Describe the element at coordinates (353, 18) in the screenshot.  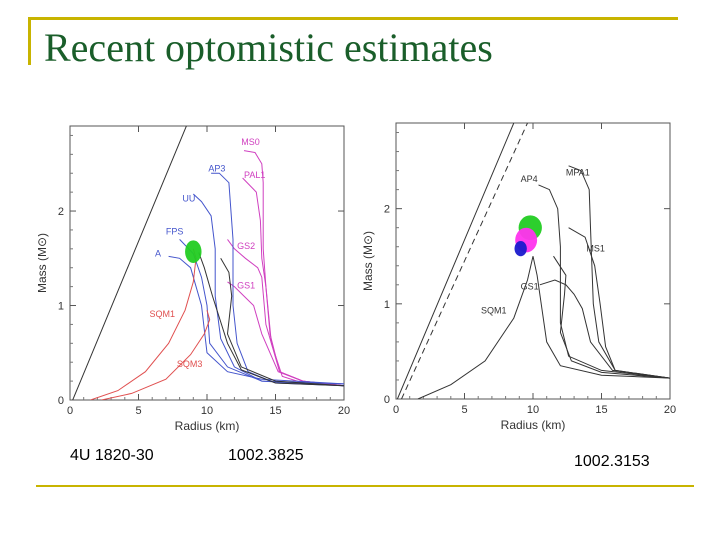
I see `frame-top-rule` at that location.